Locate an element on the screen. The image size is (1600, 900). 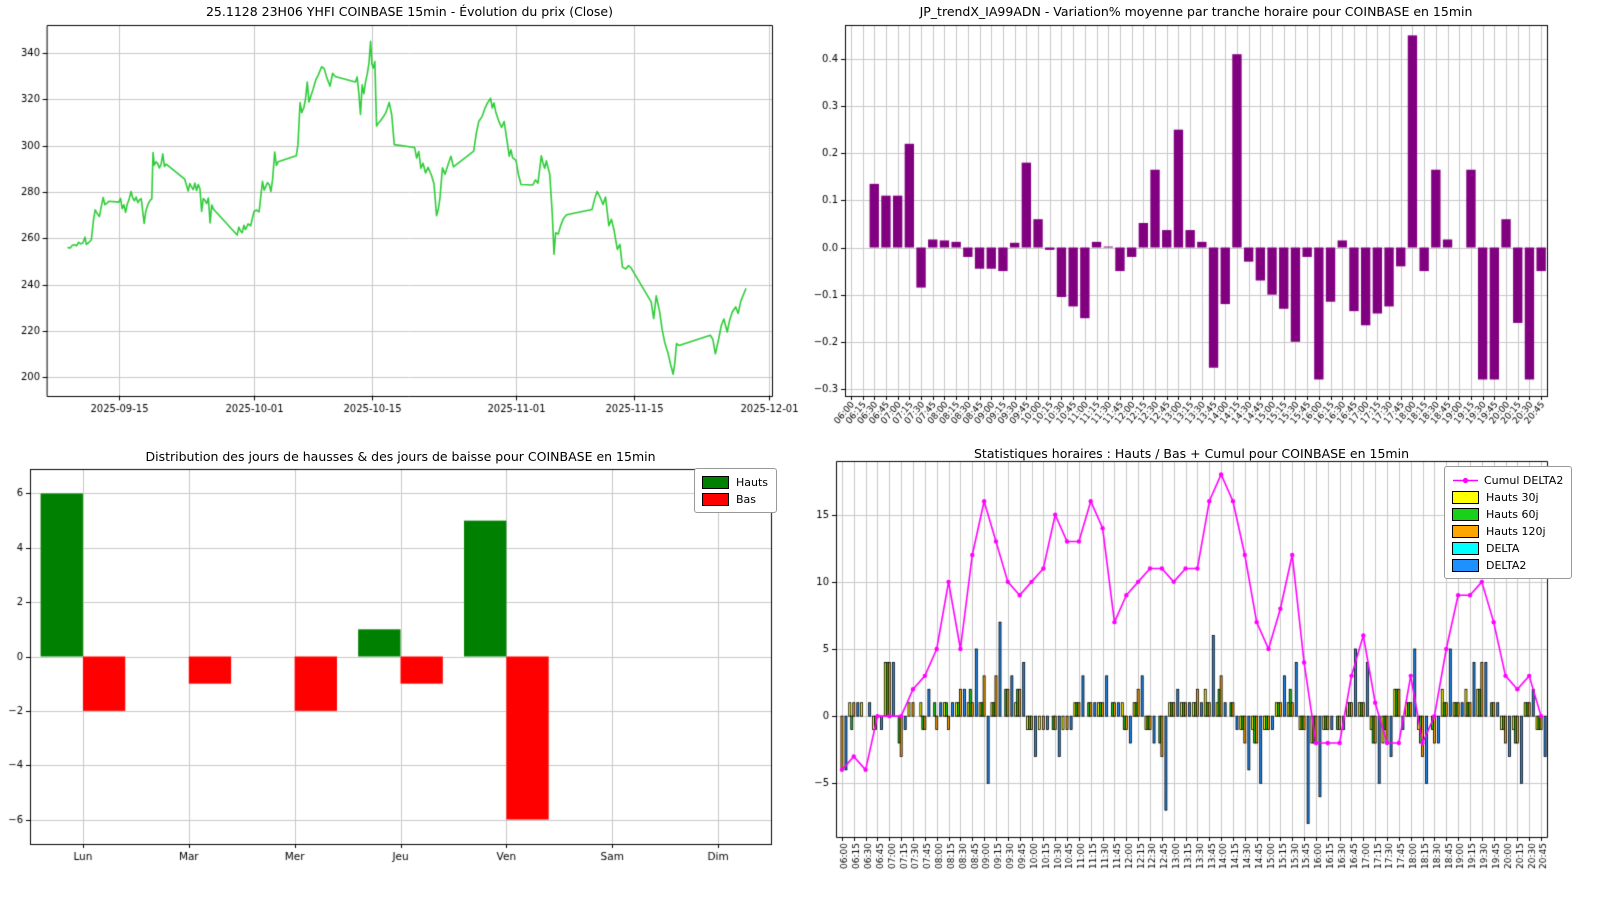
legend-item-delta: DELTA is located at coordinates (1507, 548).